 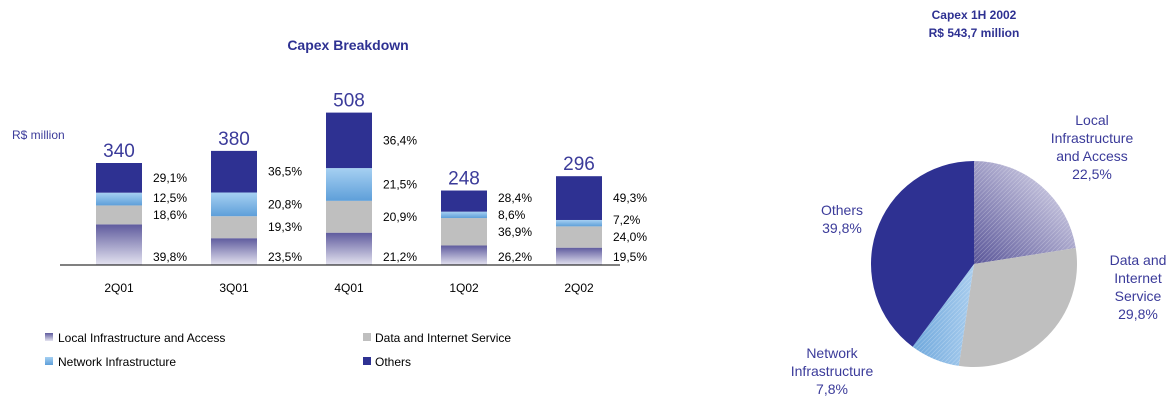 I want to click on bar-stack-2Q02, so click(x=579, y=220).